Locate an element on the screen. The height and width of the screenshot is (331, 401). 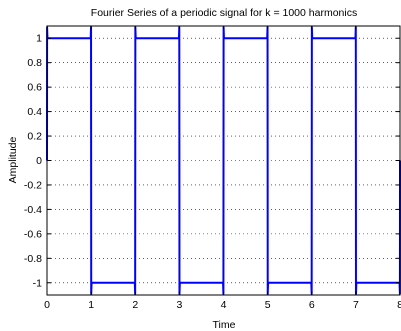
y-tick-label: -0.2 is located at coordinates (33, 185).